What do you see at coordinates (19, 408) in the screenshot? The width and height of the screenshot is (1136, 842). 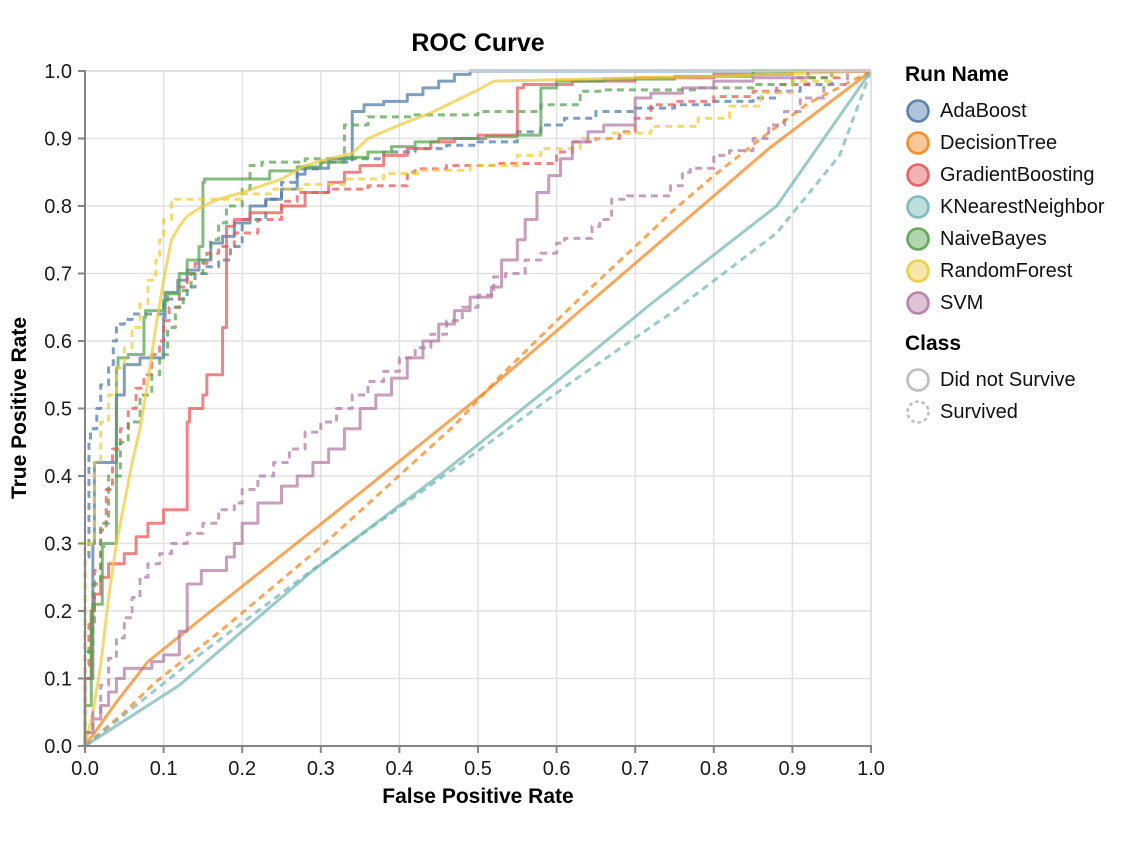 I see `y-axis-title: True Positive Rate` at bounding box center [19, 408].